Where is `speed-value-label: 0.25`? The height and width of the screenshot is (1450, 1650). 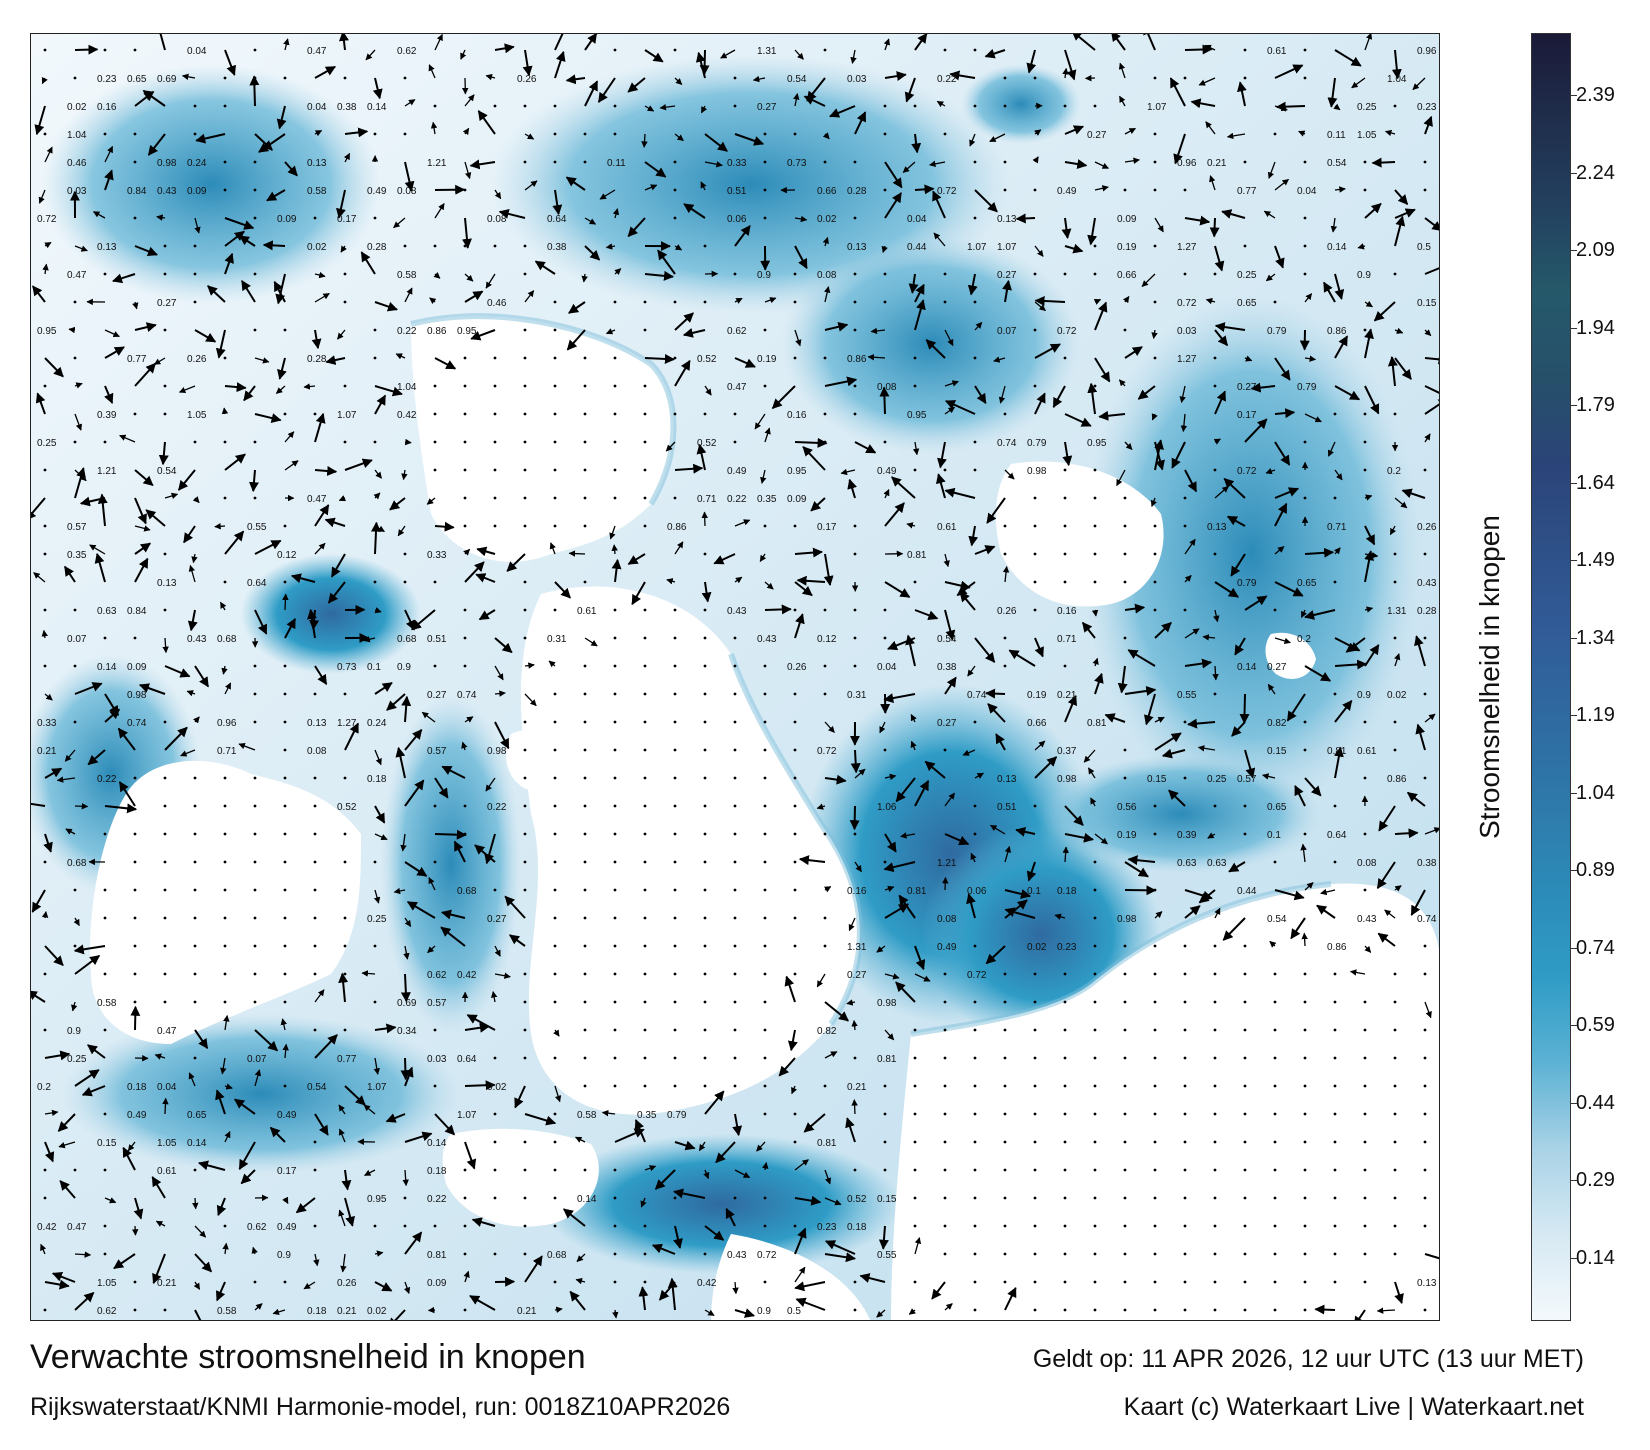 speed-value-label: 0.25 is located at coordinates (77, 1059).